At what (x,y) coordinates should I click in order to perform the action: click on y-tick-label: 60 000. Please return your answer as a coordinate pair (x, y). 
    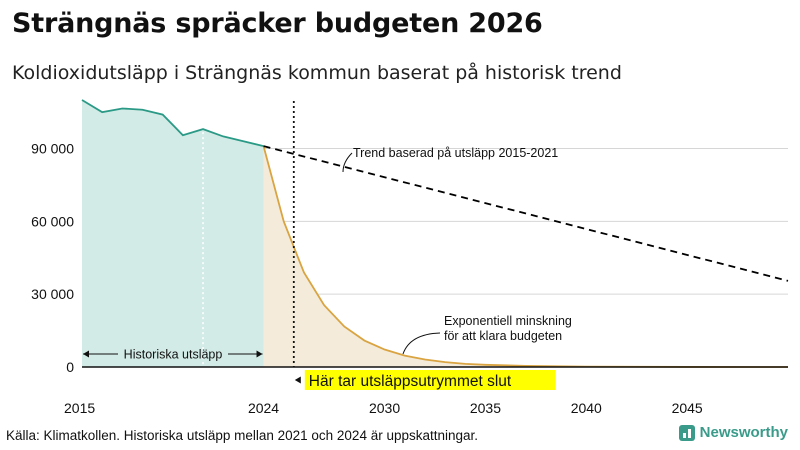
    Looking at the image, I should click on (52, 221).